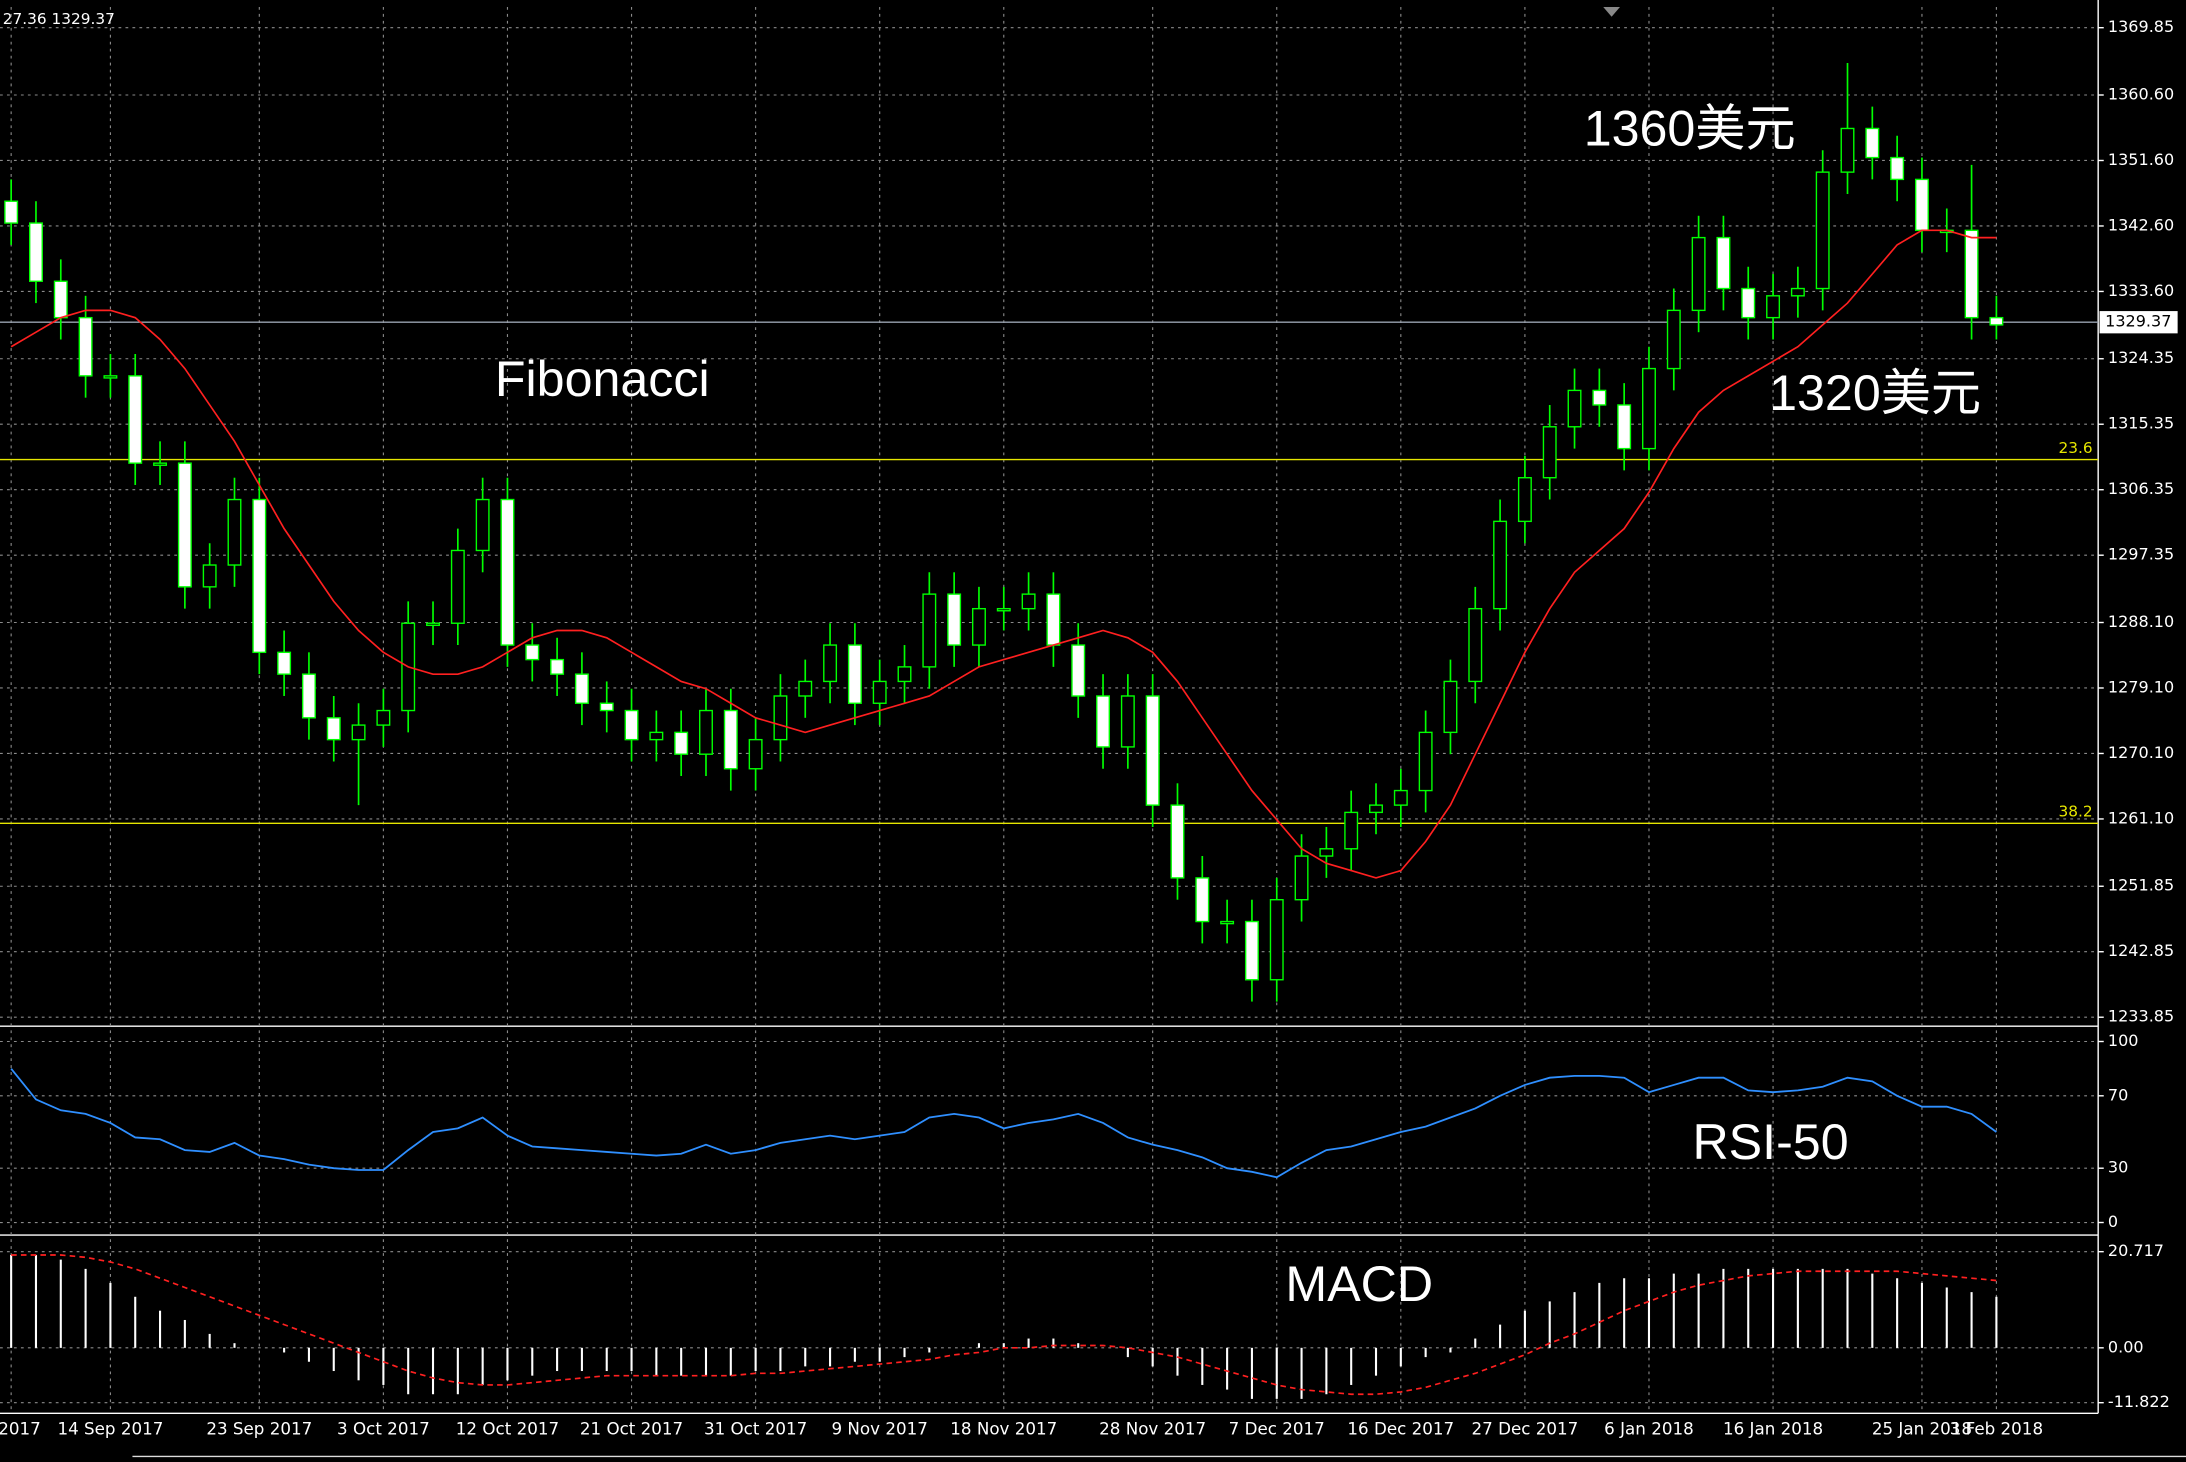 The width and height of the screenshot is (2186, 1462). What do you see at coordinates (1359, 1284) in the screenshot?
I see `indicator-title: MACD` at bounding box center [1359, 1284].